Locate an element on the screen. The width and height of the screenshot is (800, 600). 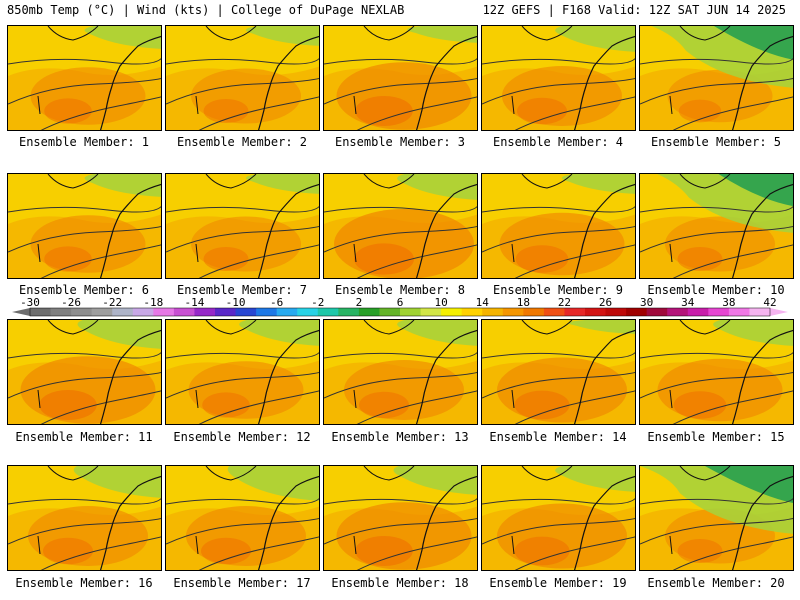
ensemble-member-label: Ensemble Member: 12 is located at coordinates (242, 437).